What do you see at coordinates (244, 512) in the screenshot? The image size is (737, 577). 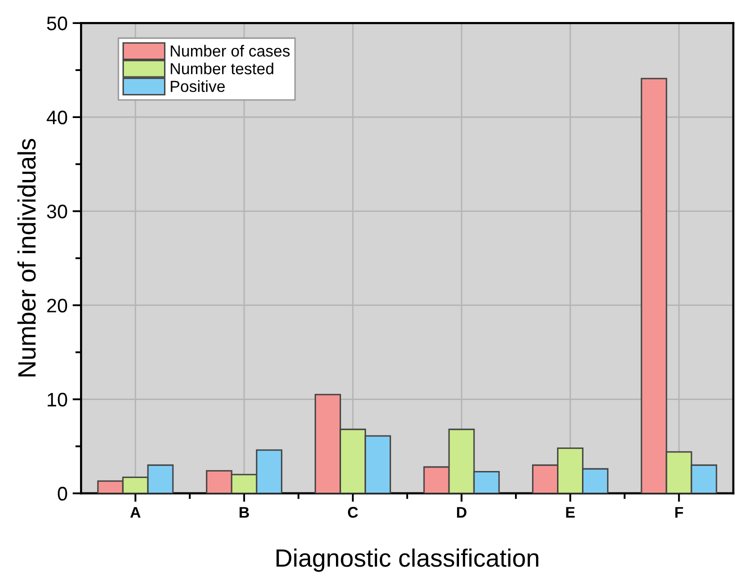 I see `x-tick-label: B` at bounding box center [244, 512].